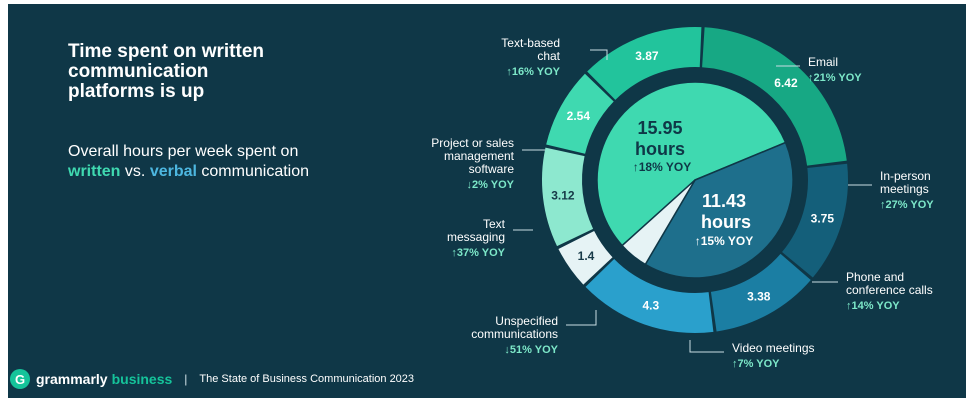  I want to click on written-hours-unit: hours, so click(660, 149).